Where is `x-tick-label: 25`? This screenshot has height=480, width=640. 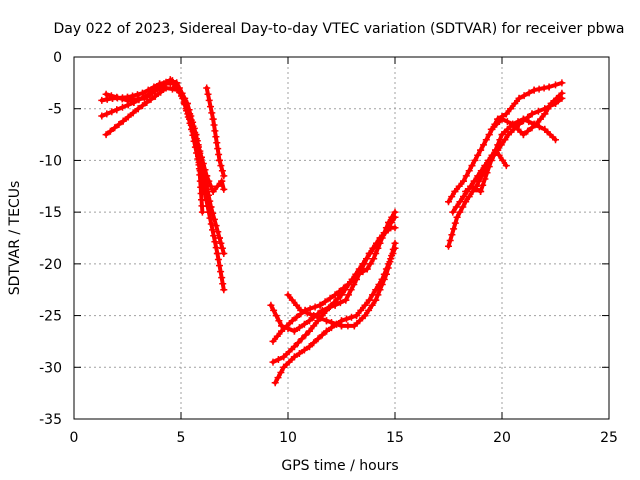
x-tick-label: 25 is located at coordinates (609, 438).